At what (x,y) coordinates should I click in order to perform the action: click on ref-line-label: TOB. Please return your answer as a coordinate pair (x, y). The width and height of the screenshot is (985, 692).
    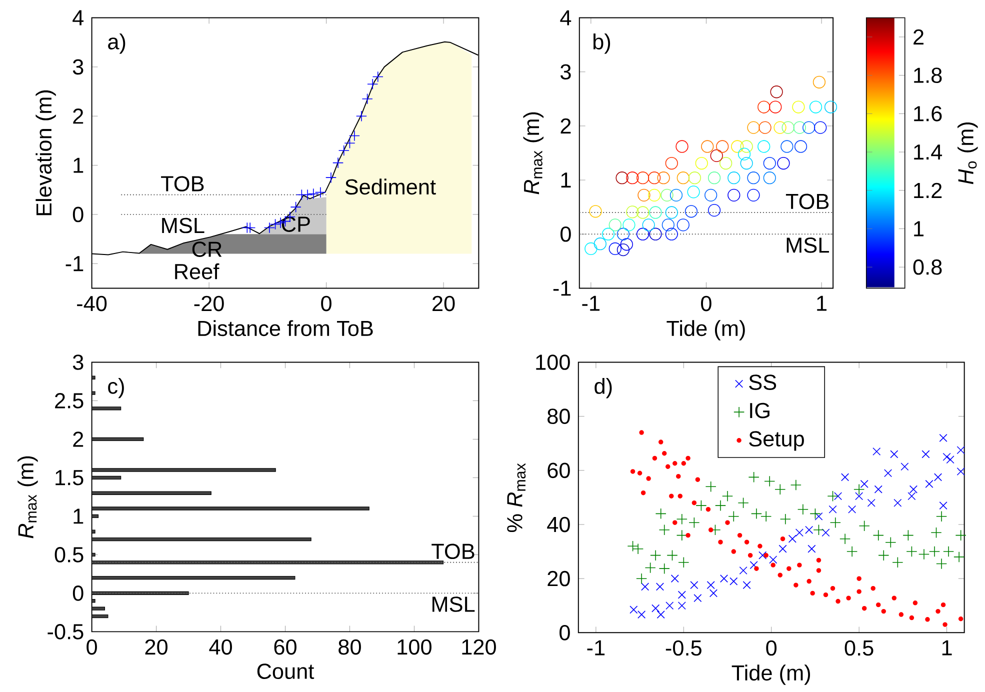
    Looking at the image, I should click on (807, 202).